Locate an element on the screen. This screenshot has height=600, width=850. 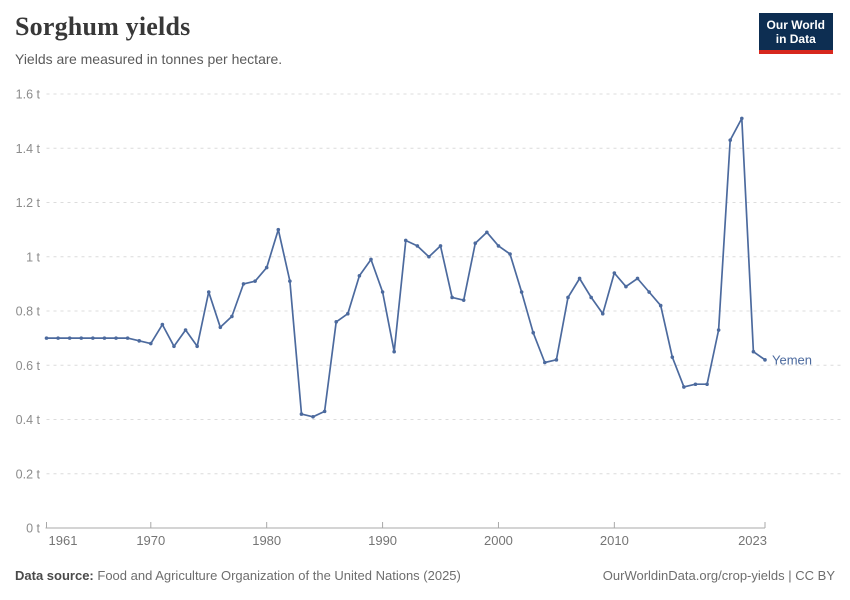
license-label: CC BY is located at coordinates (815, 575).